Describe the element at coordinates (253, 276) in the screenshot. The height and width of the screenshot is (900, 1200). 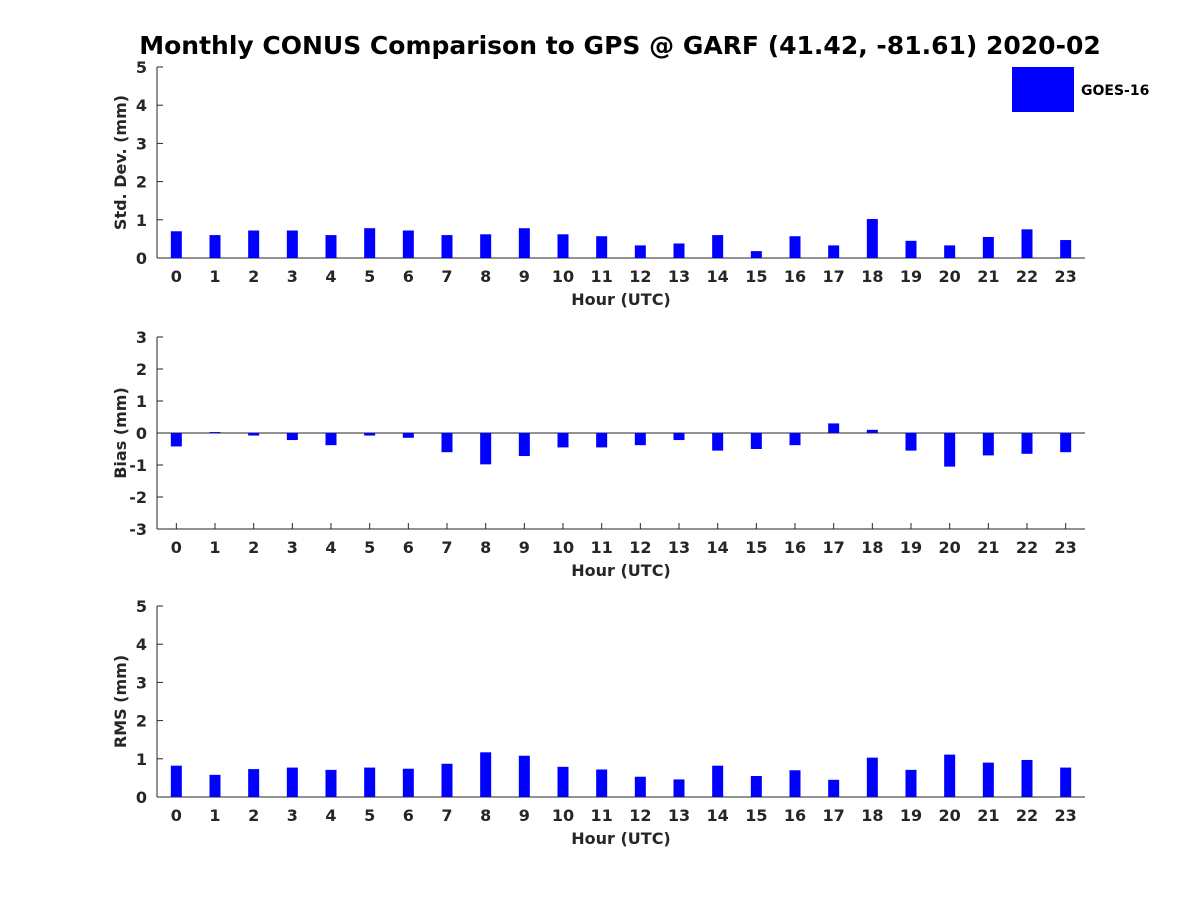
I see `stddev-x-tick-label: 2` at that location.